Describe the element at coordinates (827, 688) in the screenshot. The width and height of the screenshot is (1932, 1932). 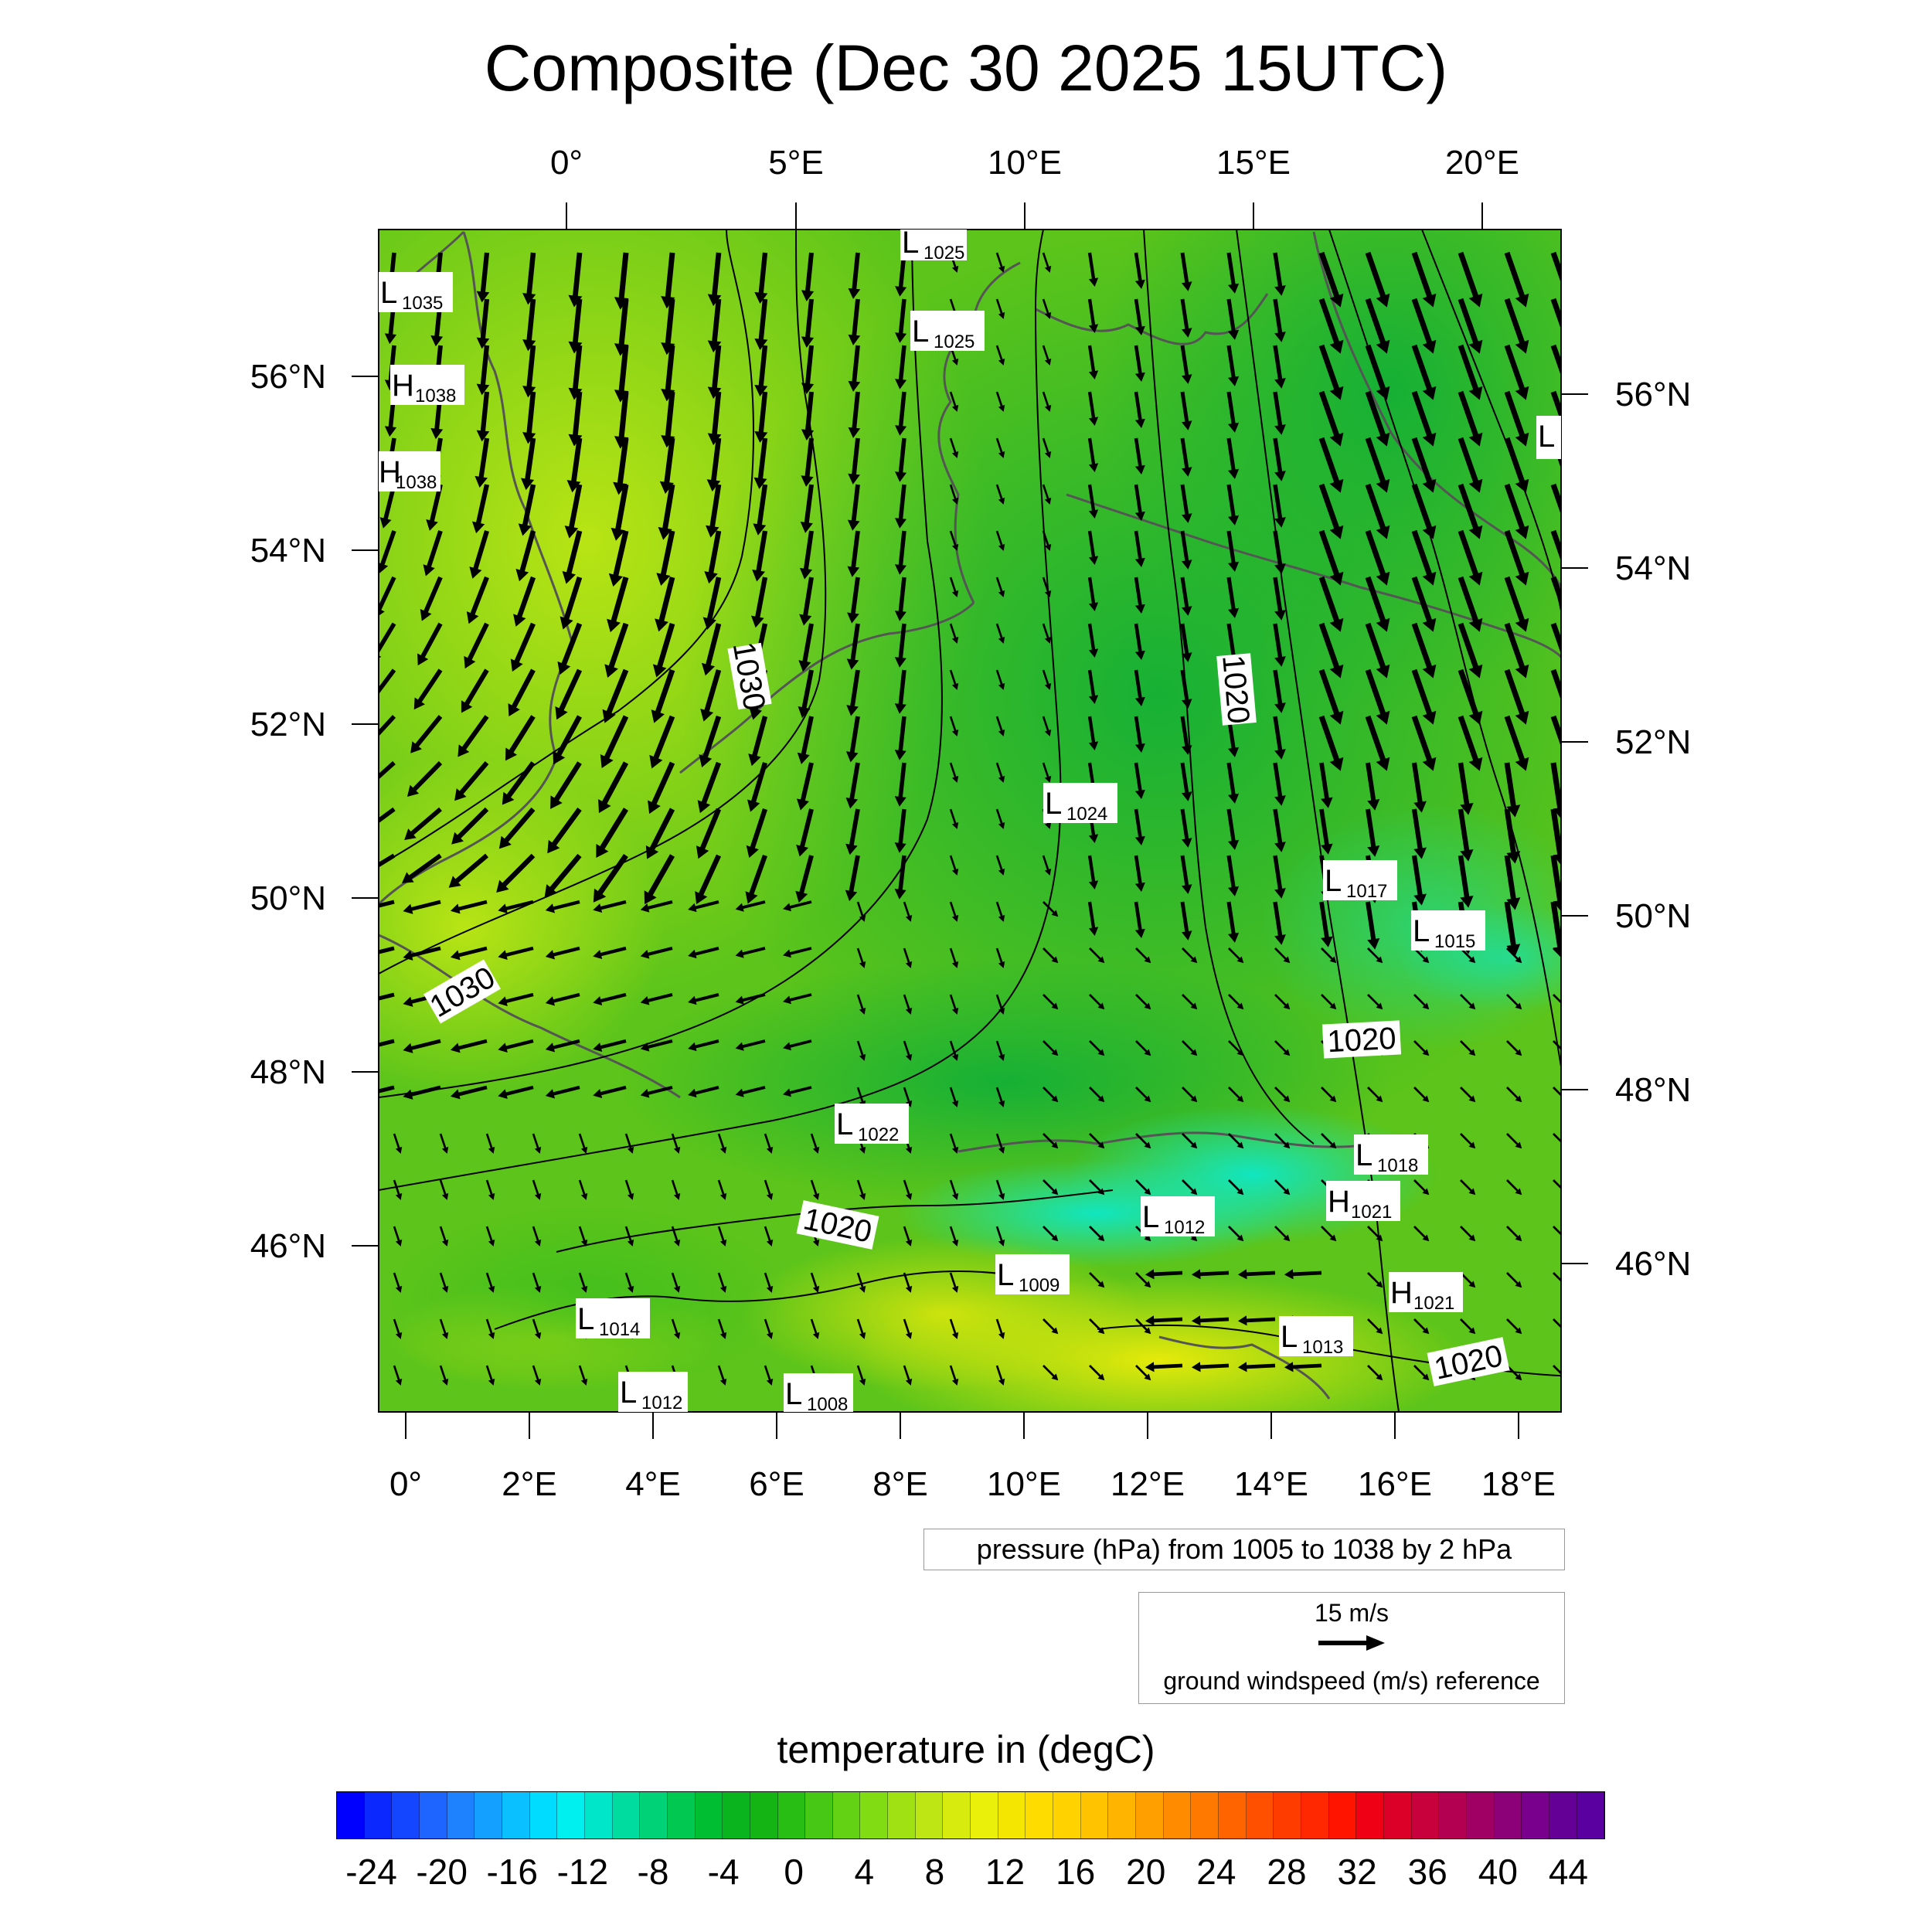
I see `netherlands-coast` at that location.